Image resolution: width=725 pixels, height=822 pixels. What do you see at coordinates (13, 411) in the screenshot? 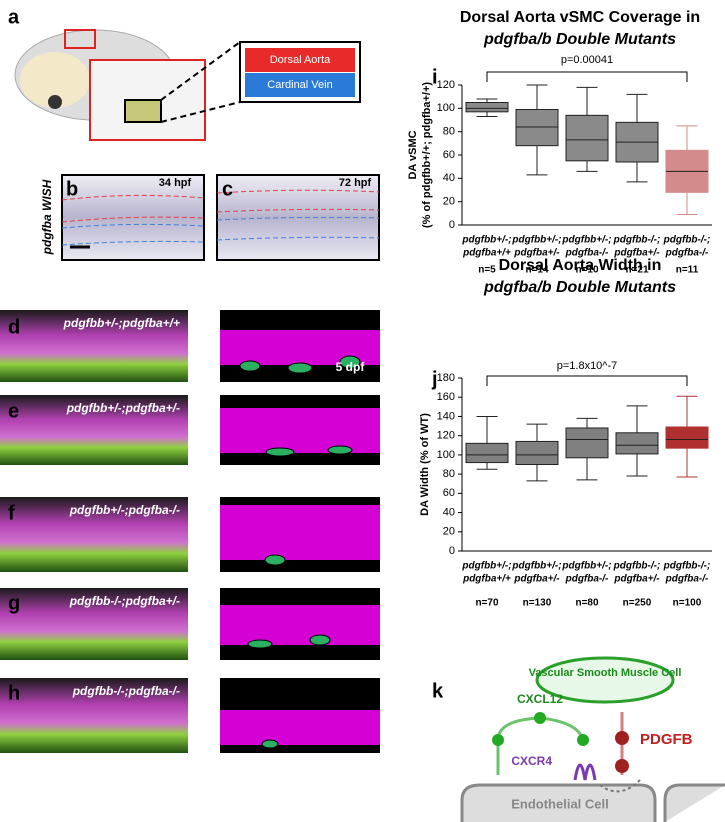
I see `panel-label: e` at bounding box center [13, 411].